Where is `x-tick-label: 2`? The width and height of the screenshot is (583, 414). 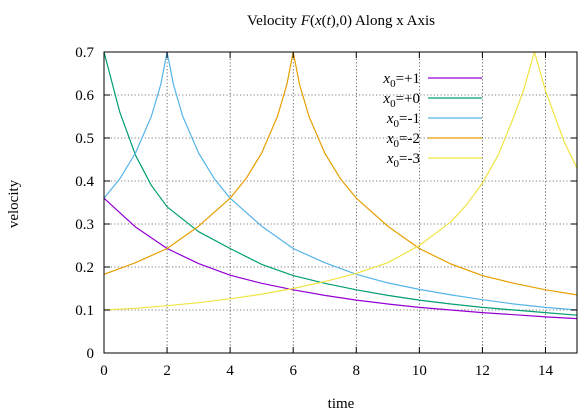
x-tick-label: 2 is located at coordinates (167, 371).